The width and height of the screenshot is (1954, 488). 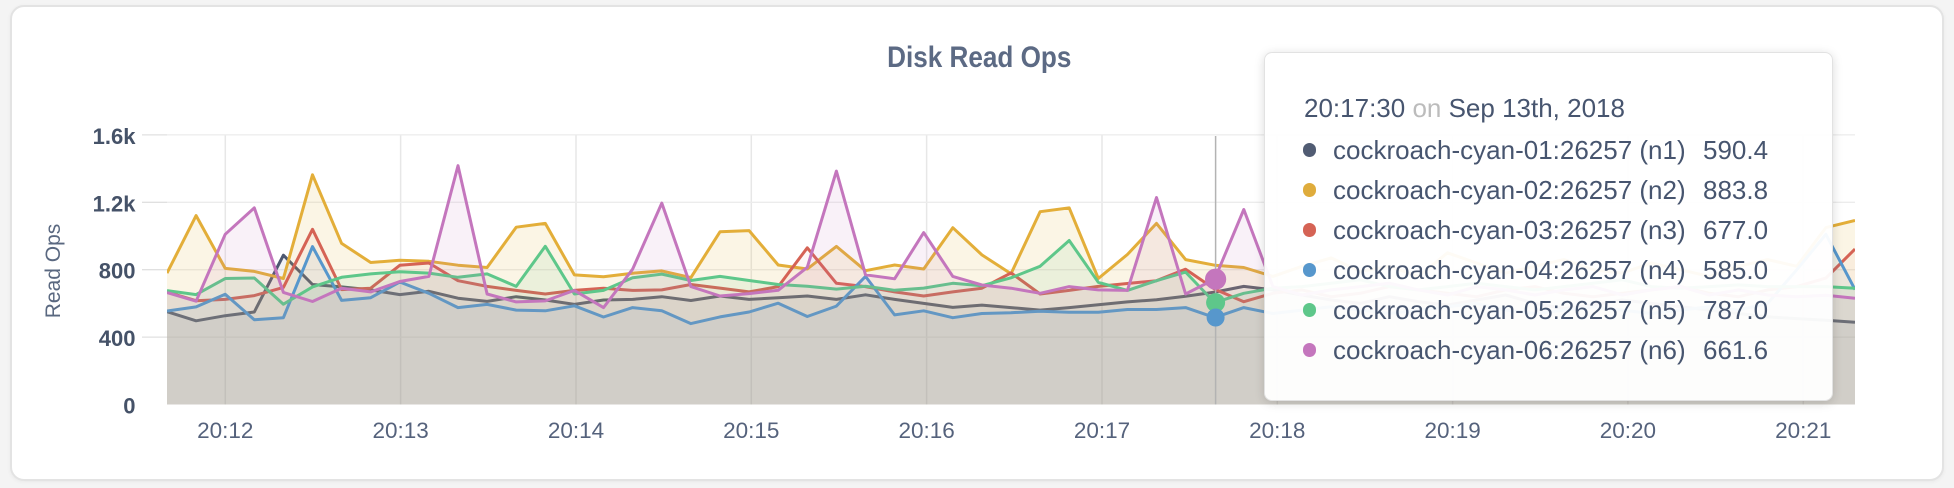 What do you see at coordinates (926, 430) in the screenshot?
I see `svg-text: 20:16` at bounding box center [926, 430].